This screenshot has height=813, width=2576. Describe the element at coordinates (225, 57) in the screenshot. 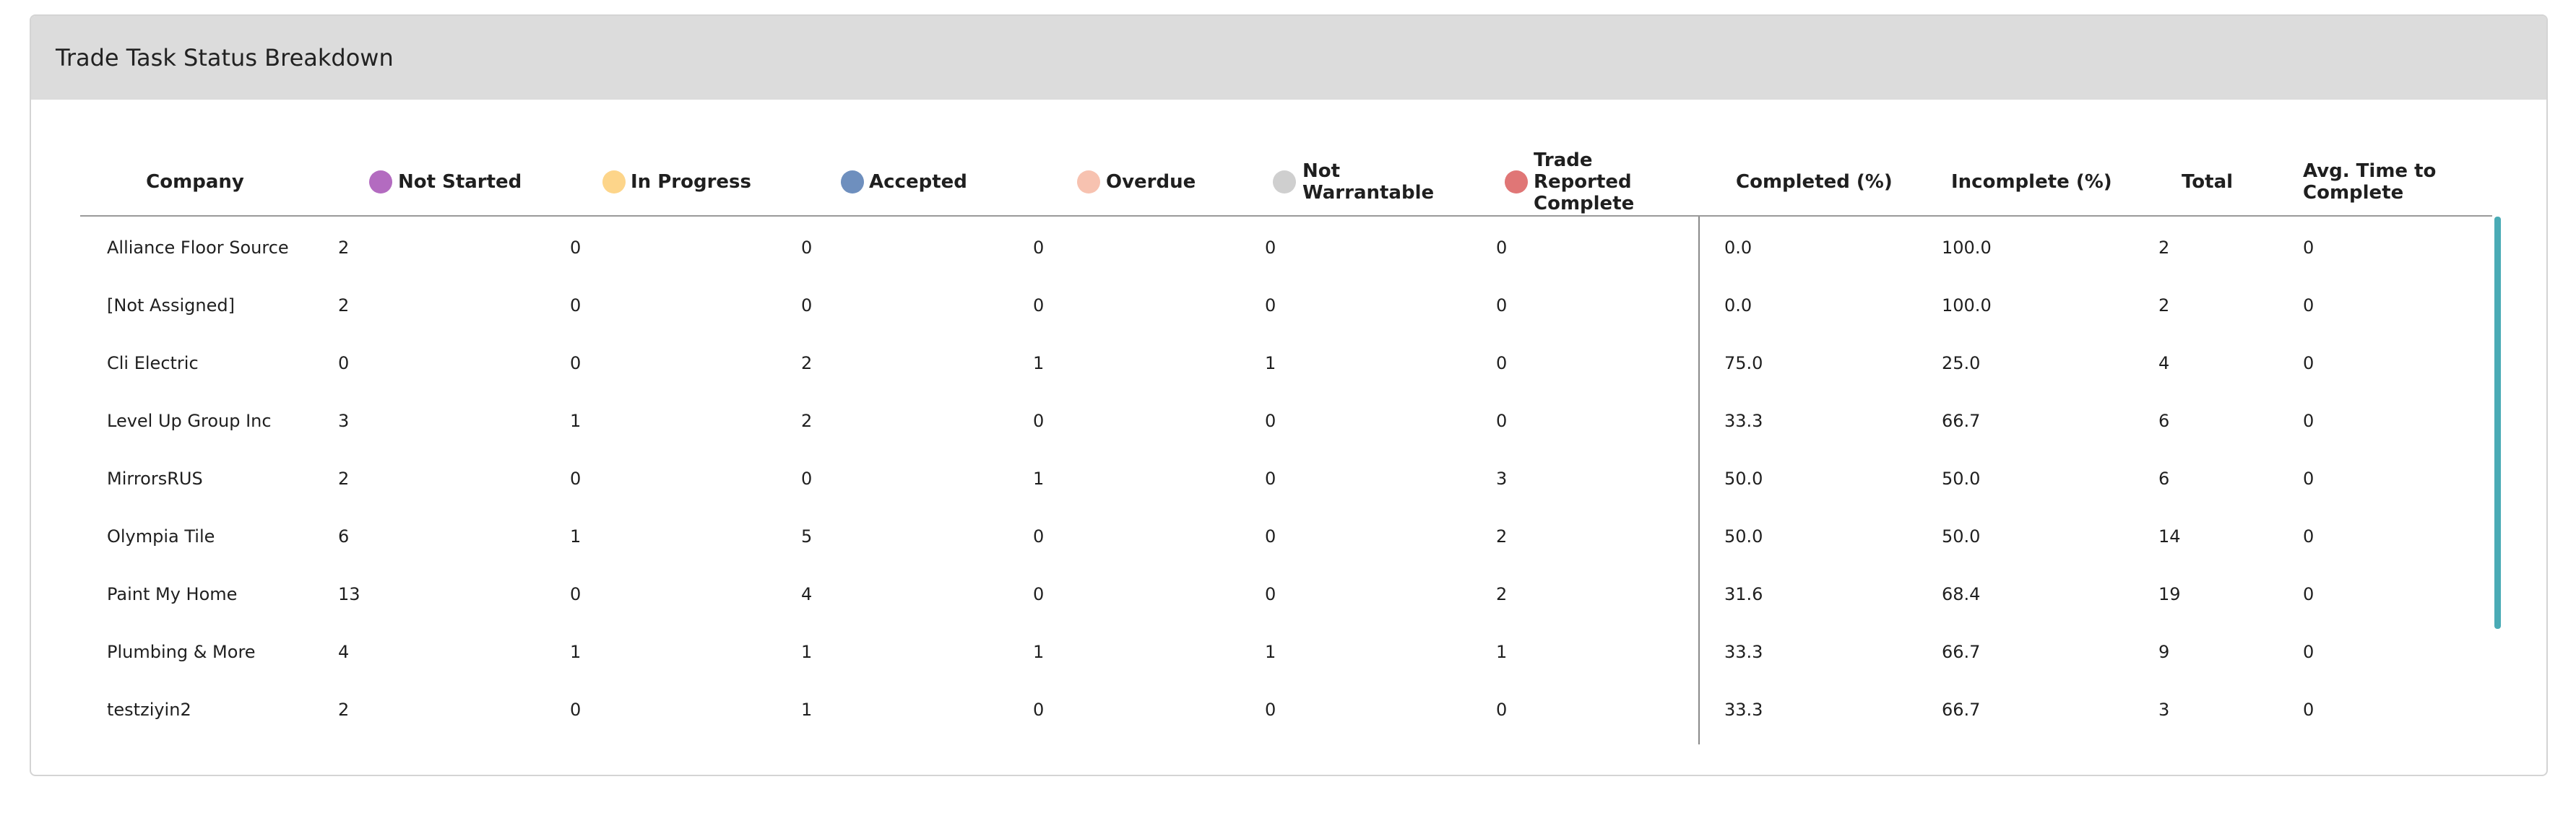

I see `card-title: Trade Task Status Breakdown` at that location.